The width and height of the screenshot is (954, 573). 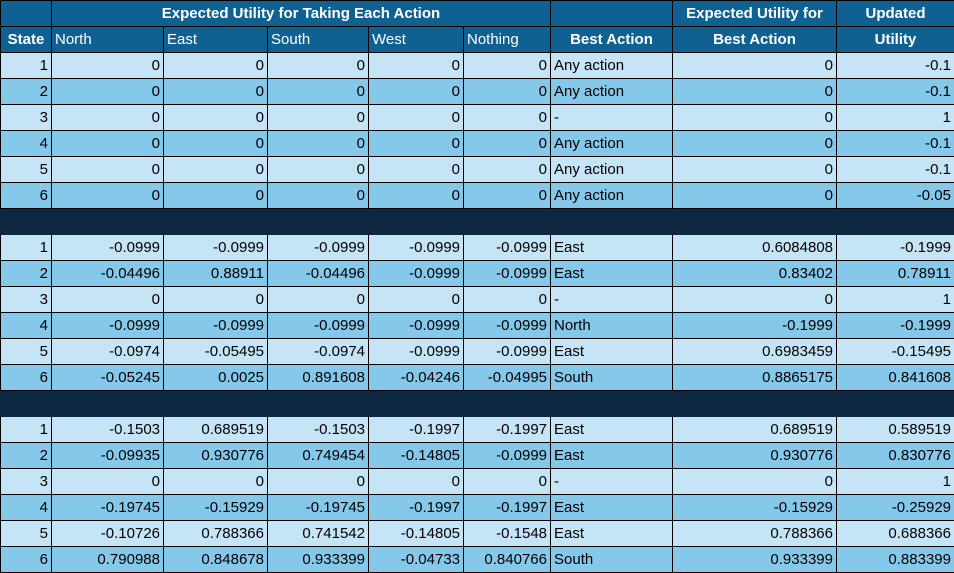 I want to click on south-cell: 0.749454, so click(x=318, y=456).